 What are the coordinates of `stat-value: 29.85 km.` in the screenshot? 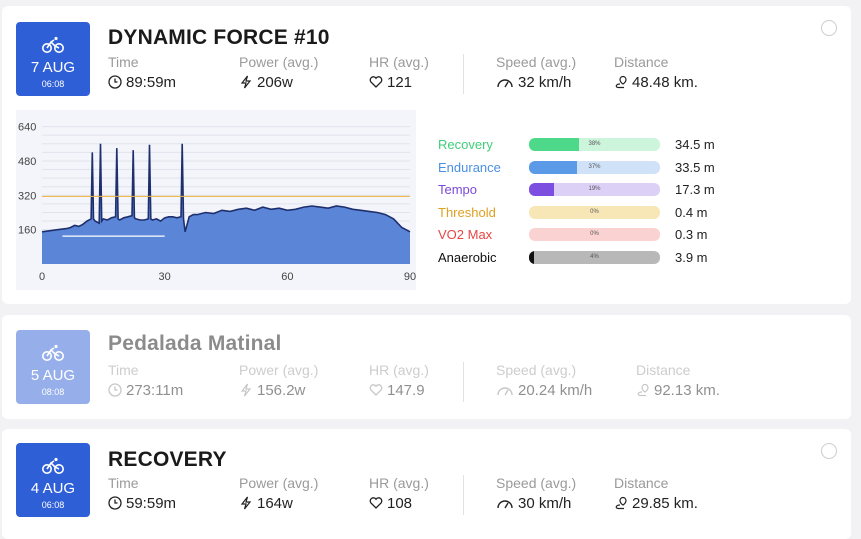 It's located at (665, 503).